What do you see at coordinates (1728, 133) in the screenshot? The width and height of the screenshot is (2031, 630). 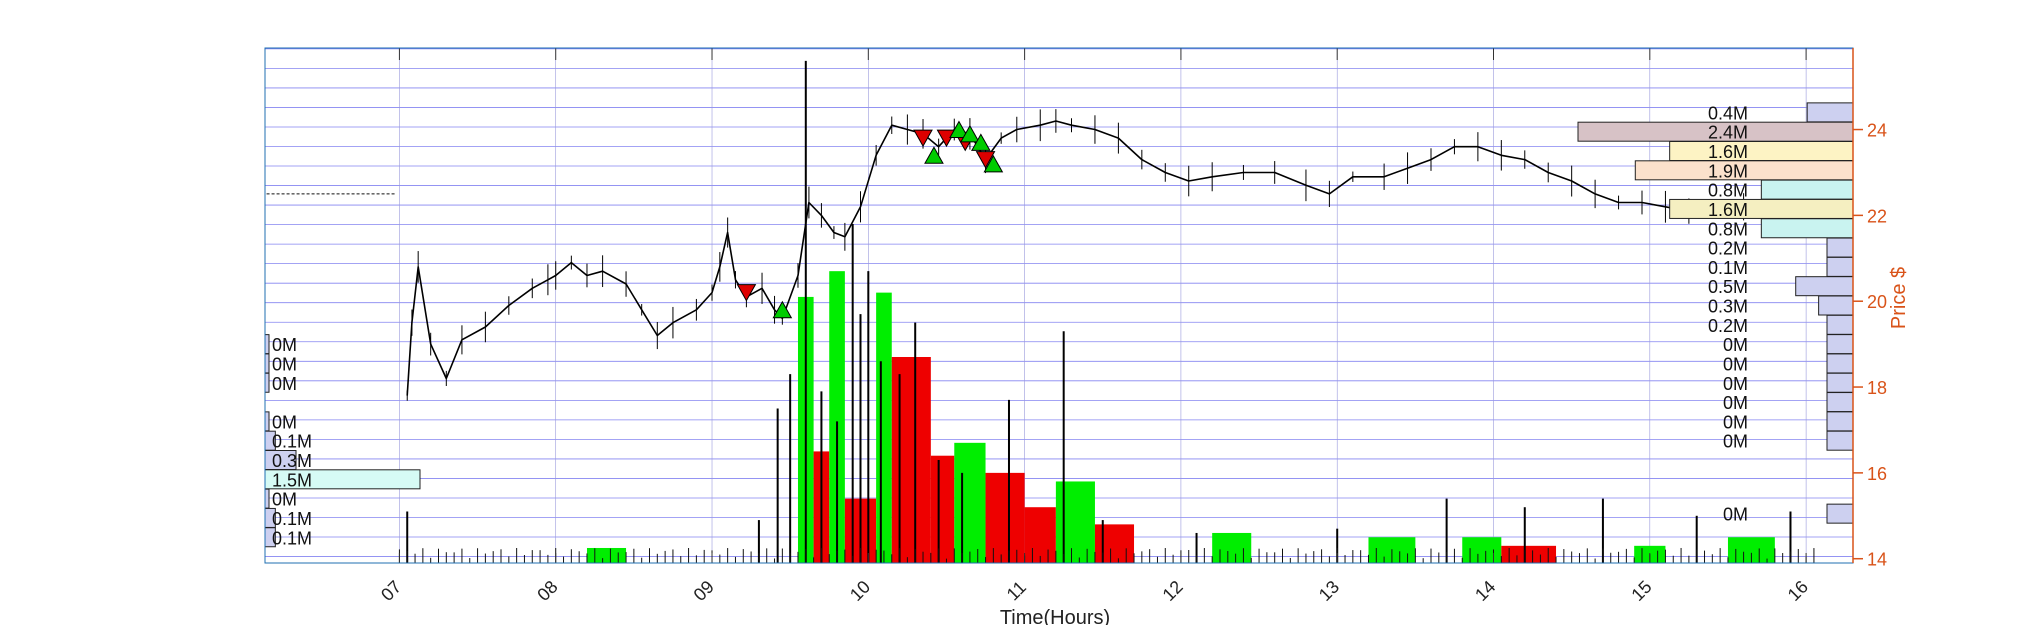 I see `volume-profile-regular-label: 2.4M` at bounding box center [1728, 133].